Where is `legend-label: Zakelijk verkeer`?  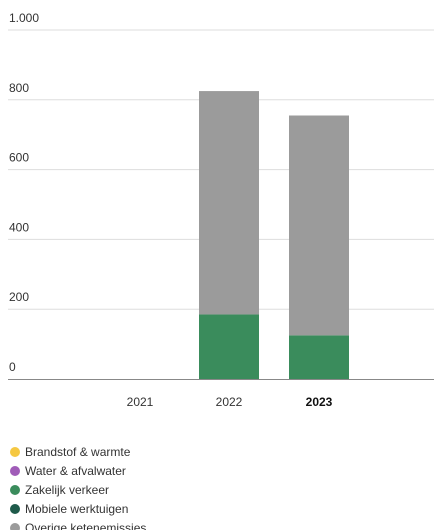 legend-label: Zakelijk verkeer is located at coordinates (67, 489).